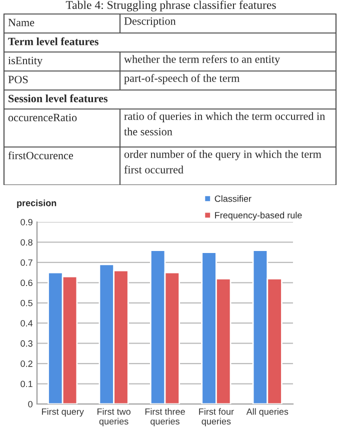  What do you see at coordinates (267, 412) in the screenshot?
I see `x-tick-label: All queries` at bounding box center [267, 412].